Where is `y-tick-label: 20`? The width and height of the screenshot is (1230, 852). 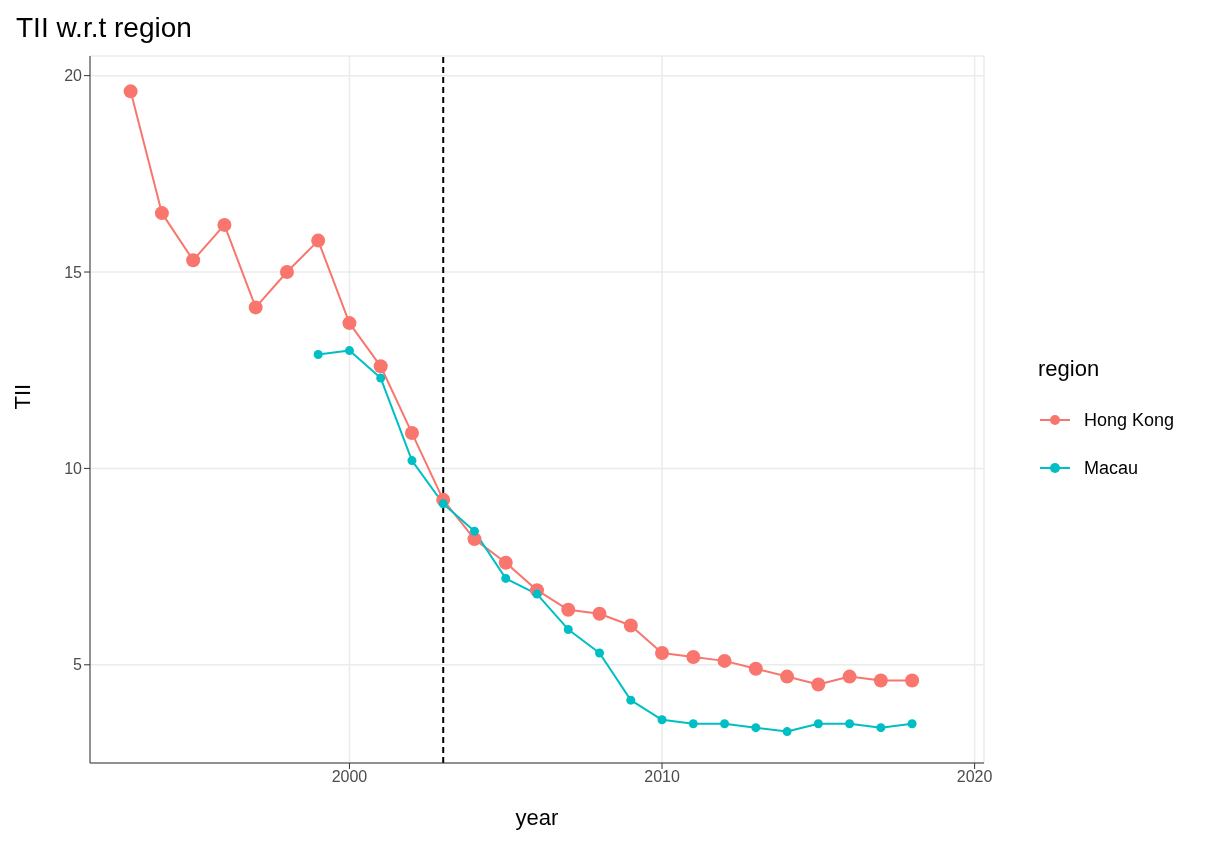 y-tick-label: 20 is located at coordinates (73, 76).